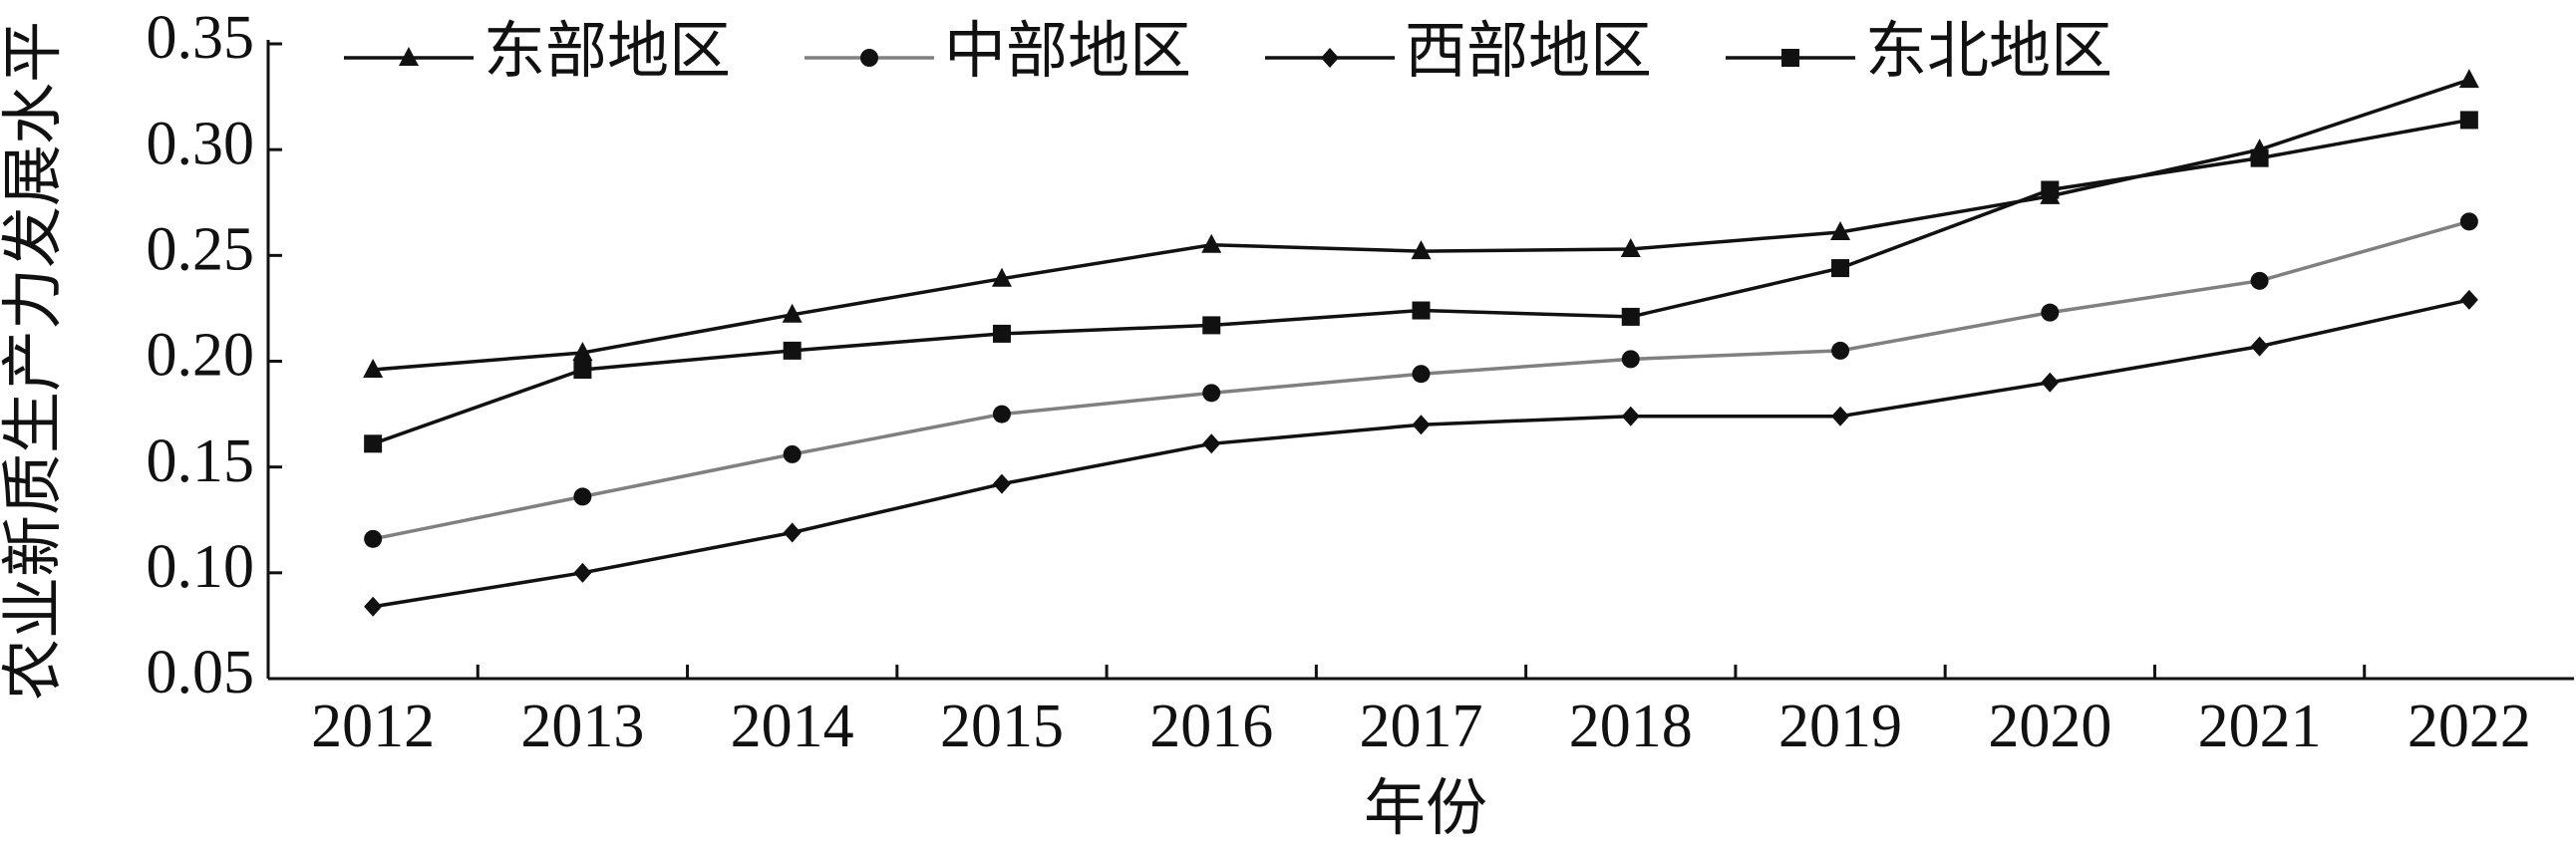 The width and height of the screenshot is (2576, 847). Describe the element at coordinates (1067, 52) in the screenshot. I see `legend-label: 中部地区` at that location.